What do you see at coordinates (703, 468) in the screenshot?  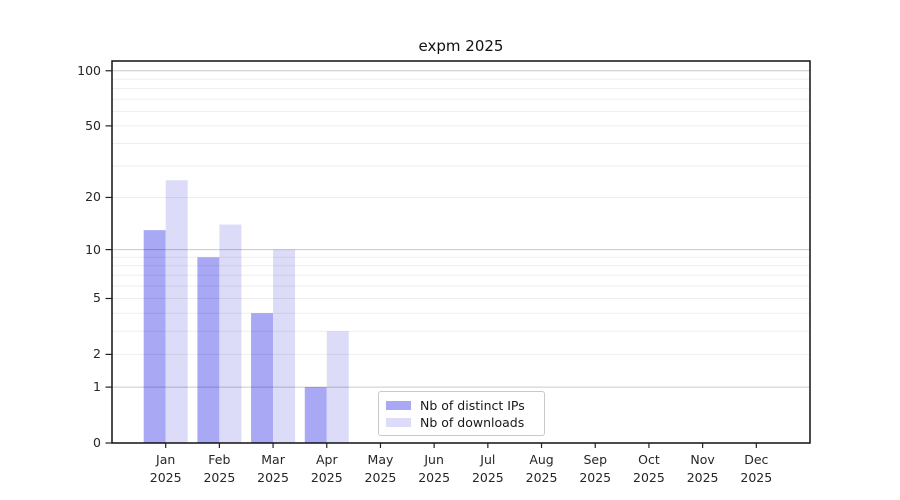 I see `x-tick-label-nov: Nov 2025` at bounding box center [703, 468].